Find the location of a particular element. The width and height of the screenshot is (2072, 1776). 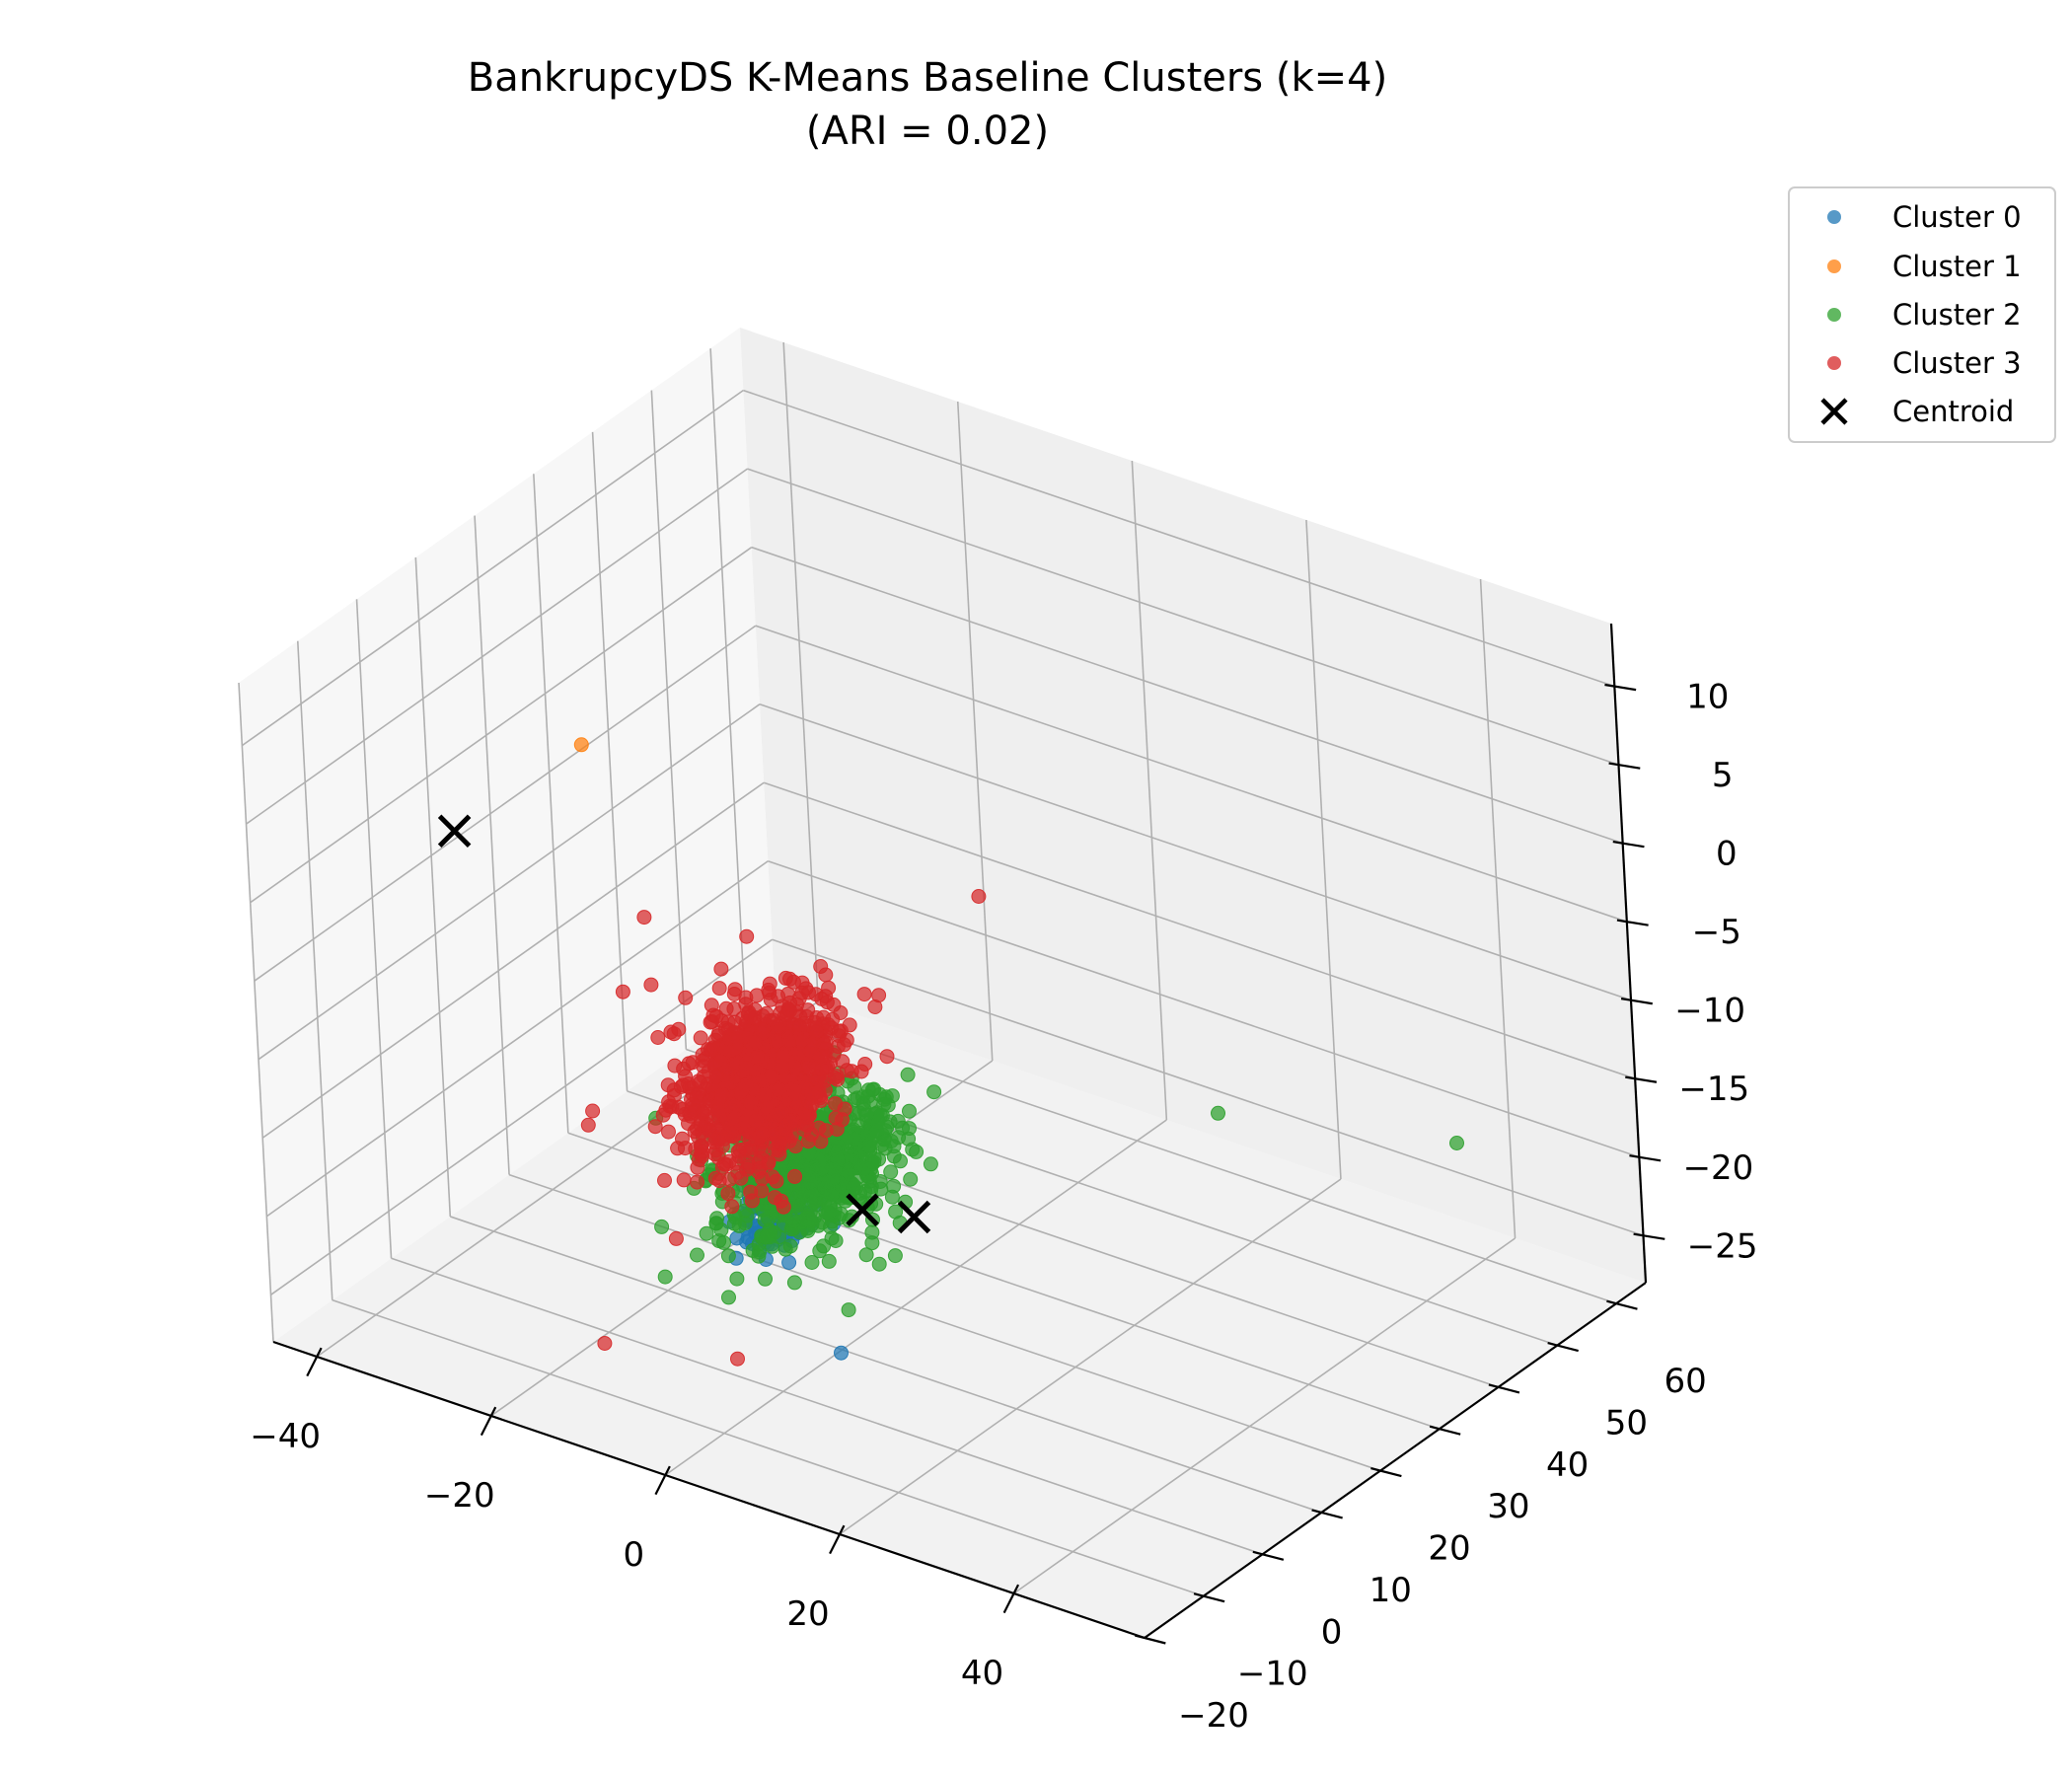

y-axis-tick-label: −10 is located at coordinates (1273, 1675).